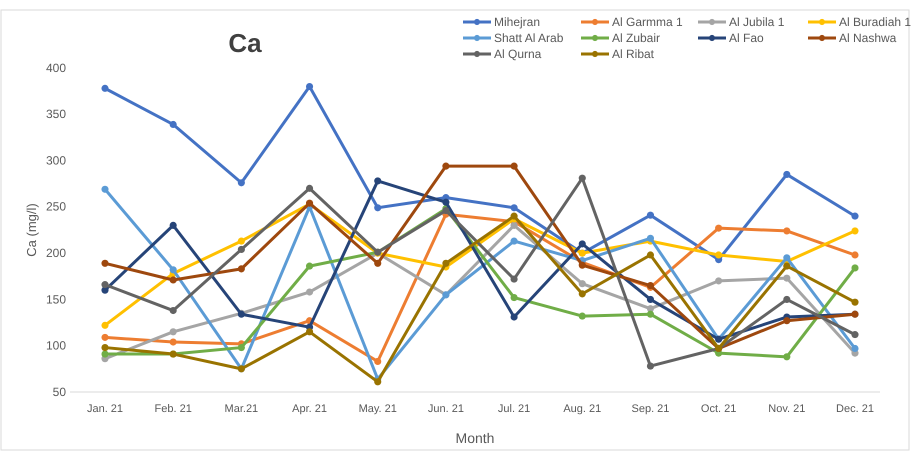 This screenshot has height=453, width=915. Describe the element at coordinates (636, 38) in the screenshot. I see `legend-label: Al Zubair` at that location.